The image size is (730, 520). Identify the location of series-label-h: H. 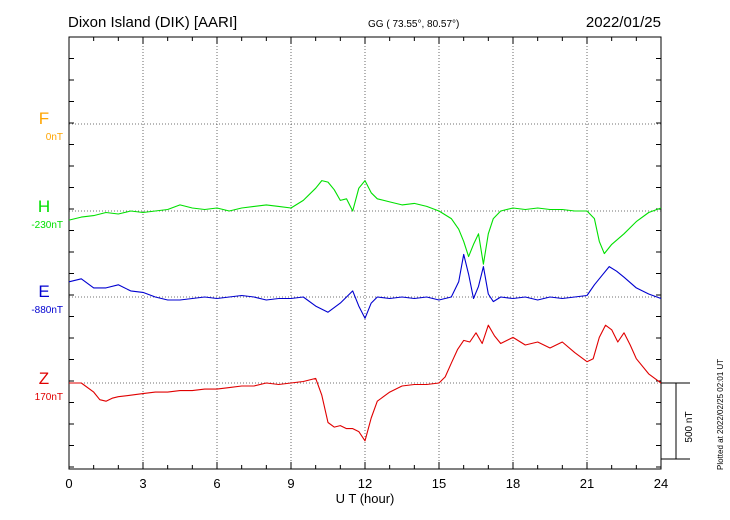
(44, 206).